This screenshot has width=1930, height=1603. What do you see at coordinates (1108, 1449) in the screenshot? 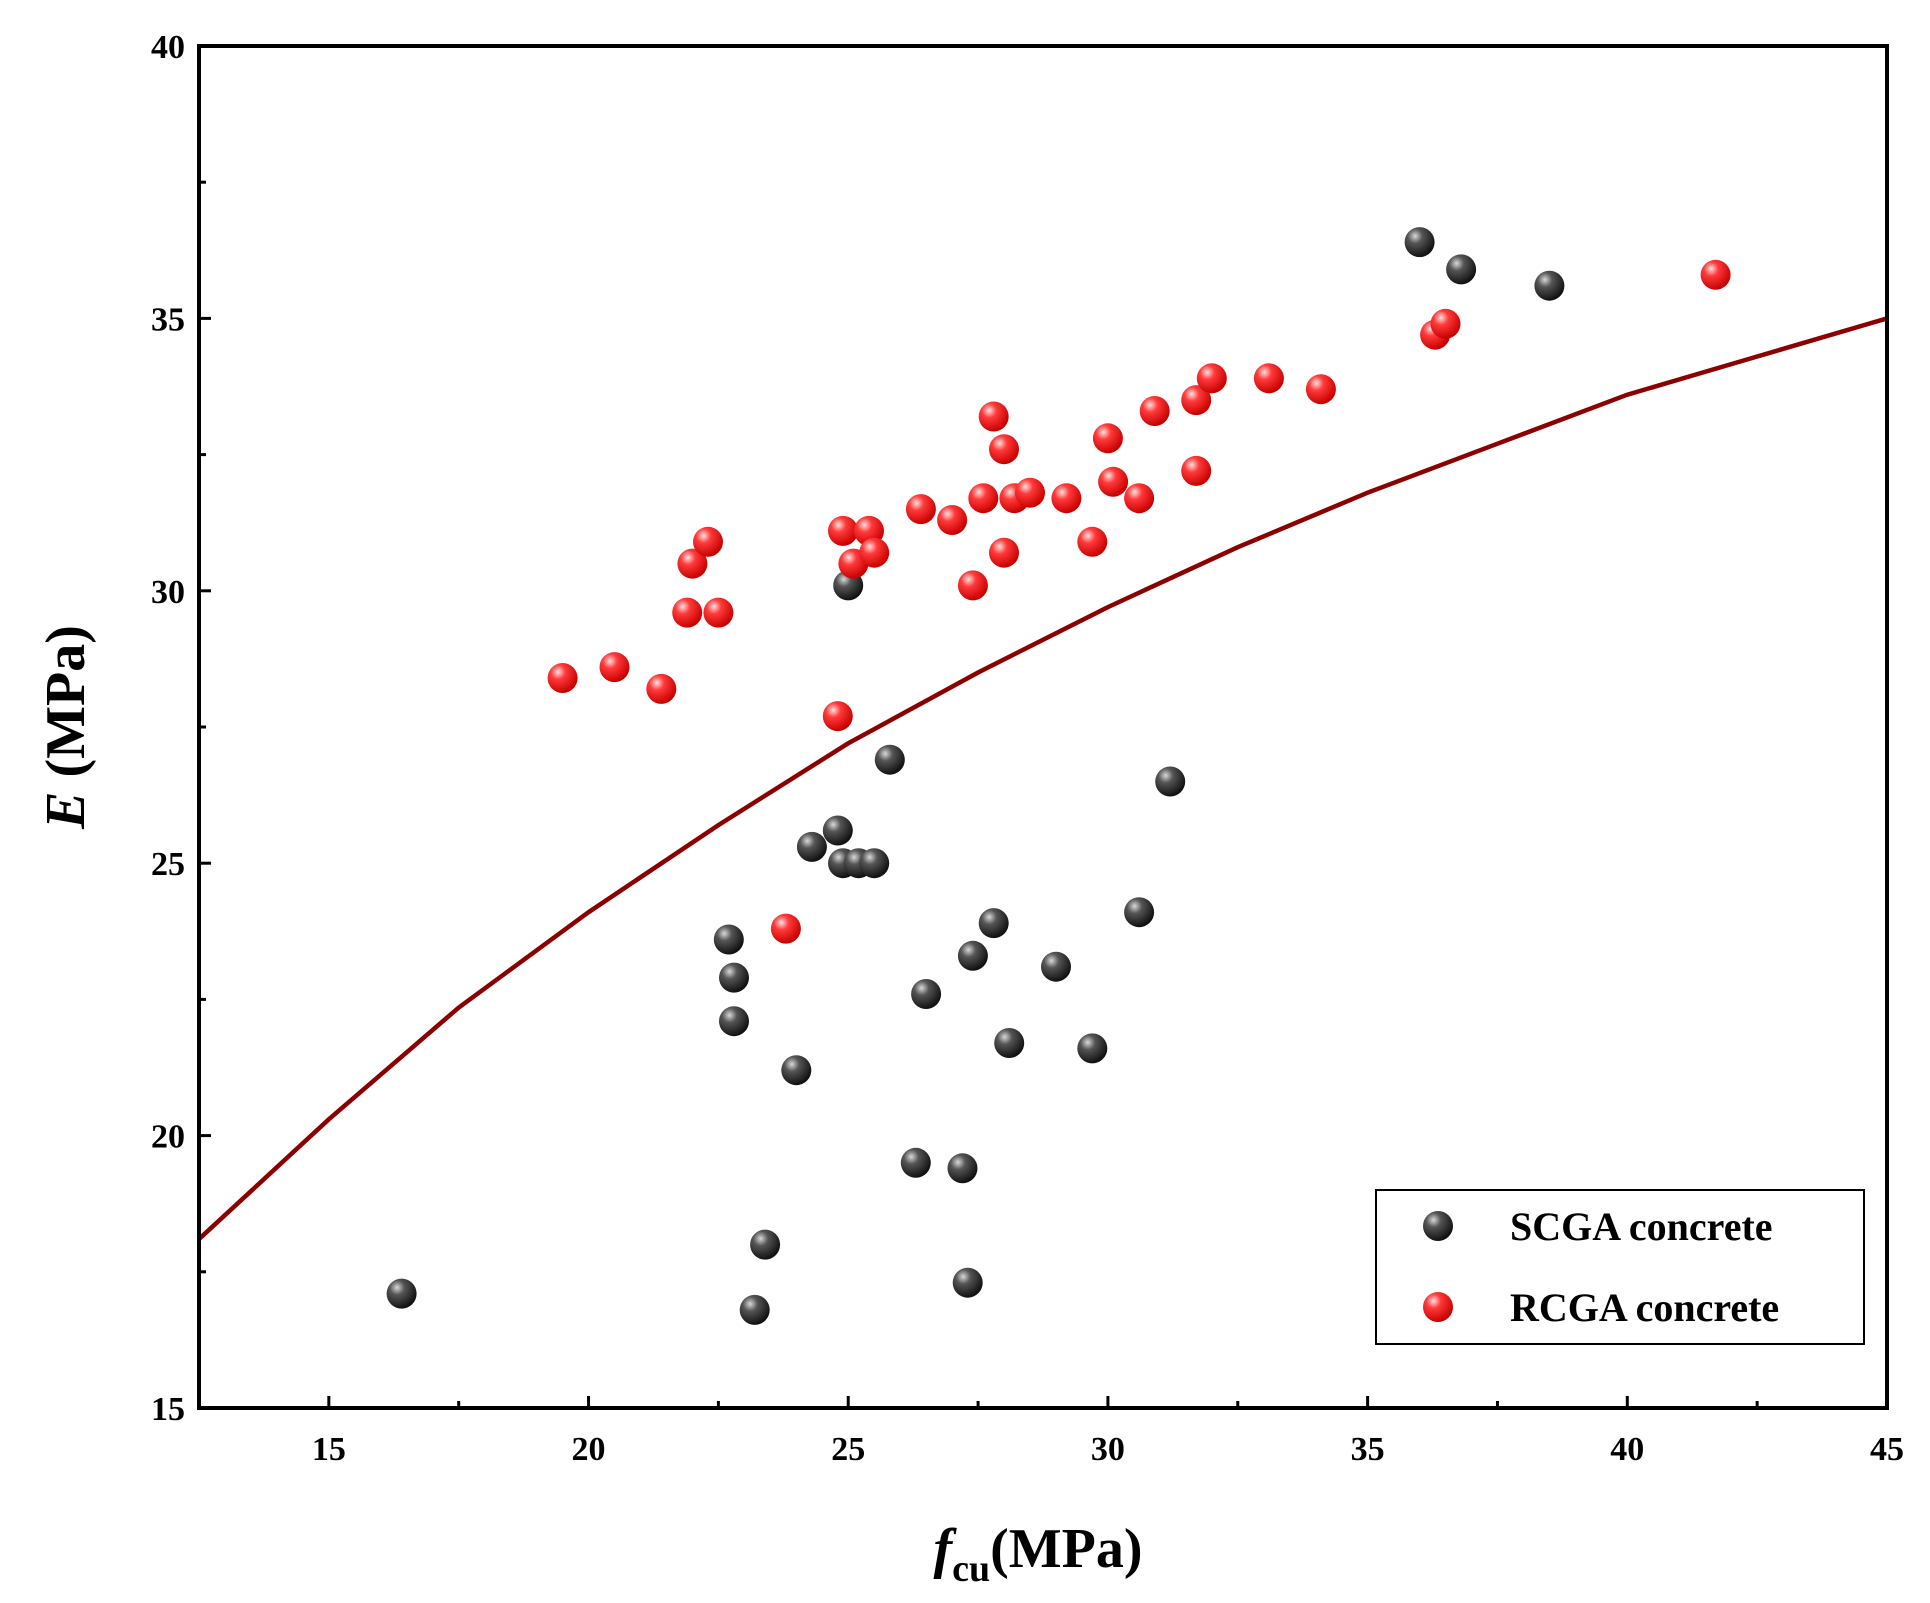
I see `x-tick-label: 30` at bounding box center [1108, 1449].